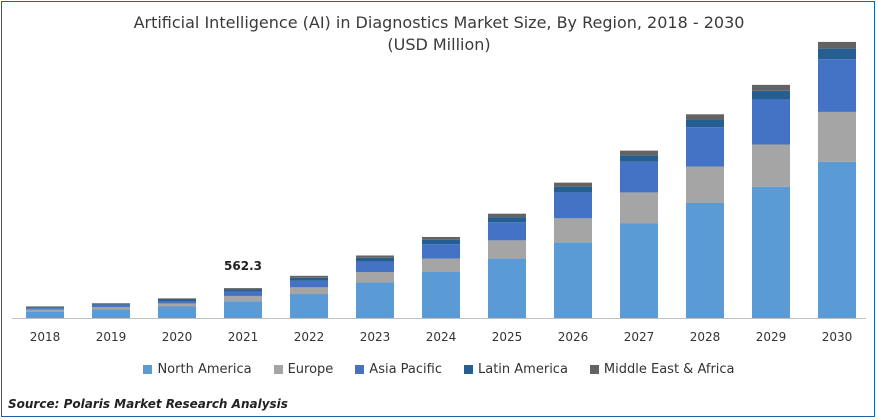 The height and width of the screenshot is (420, 878). What do you see at coordinates (243, 337) in the screenshot?
I see `x-tick-label: 2021` at bounding box center [243, 337].